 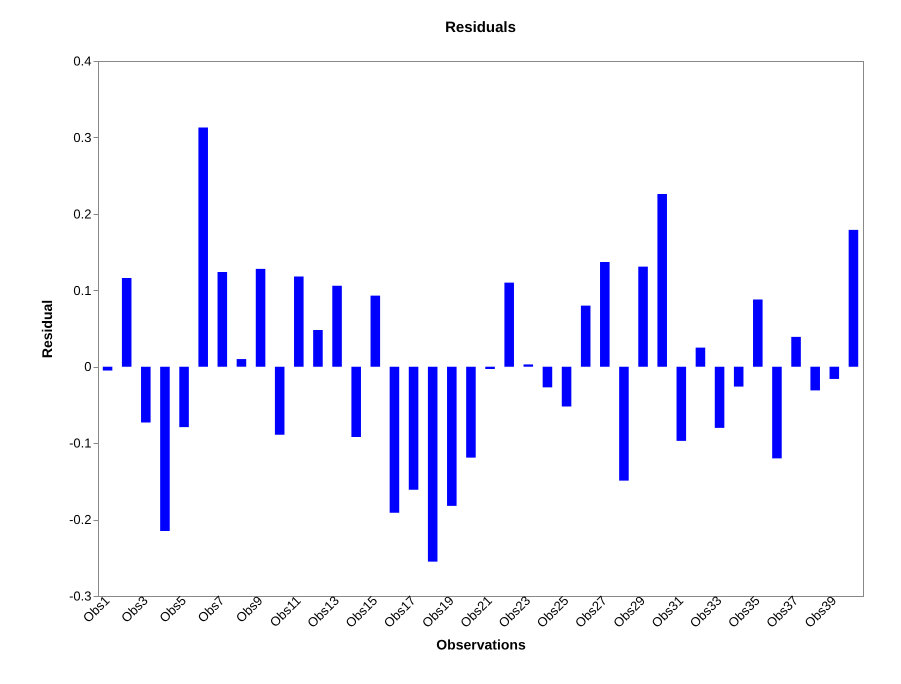 What do you see at coordinates (80, 443) in the screenshot?
I see `y-tick-label: -0.1` at bounding box center [80, 443].